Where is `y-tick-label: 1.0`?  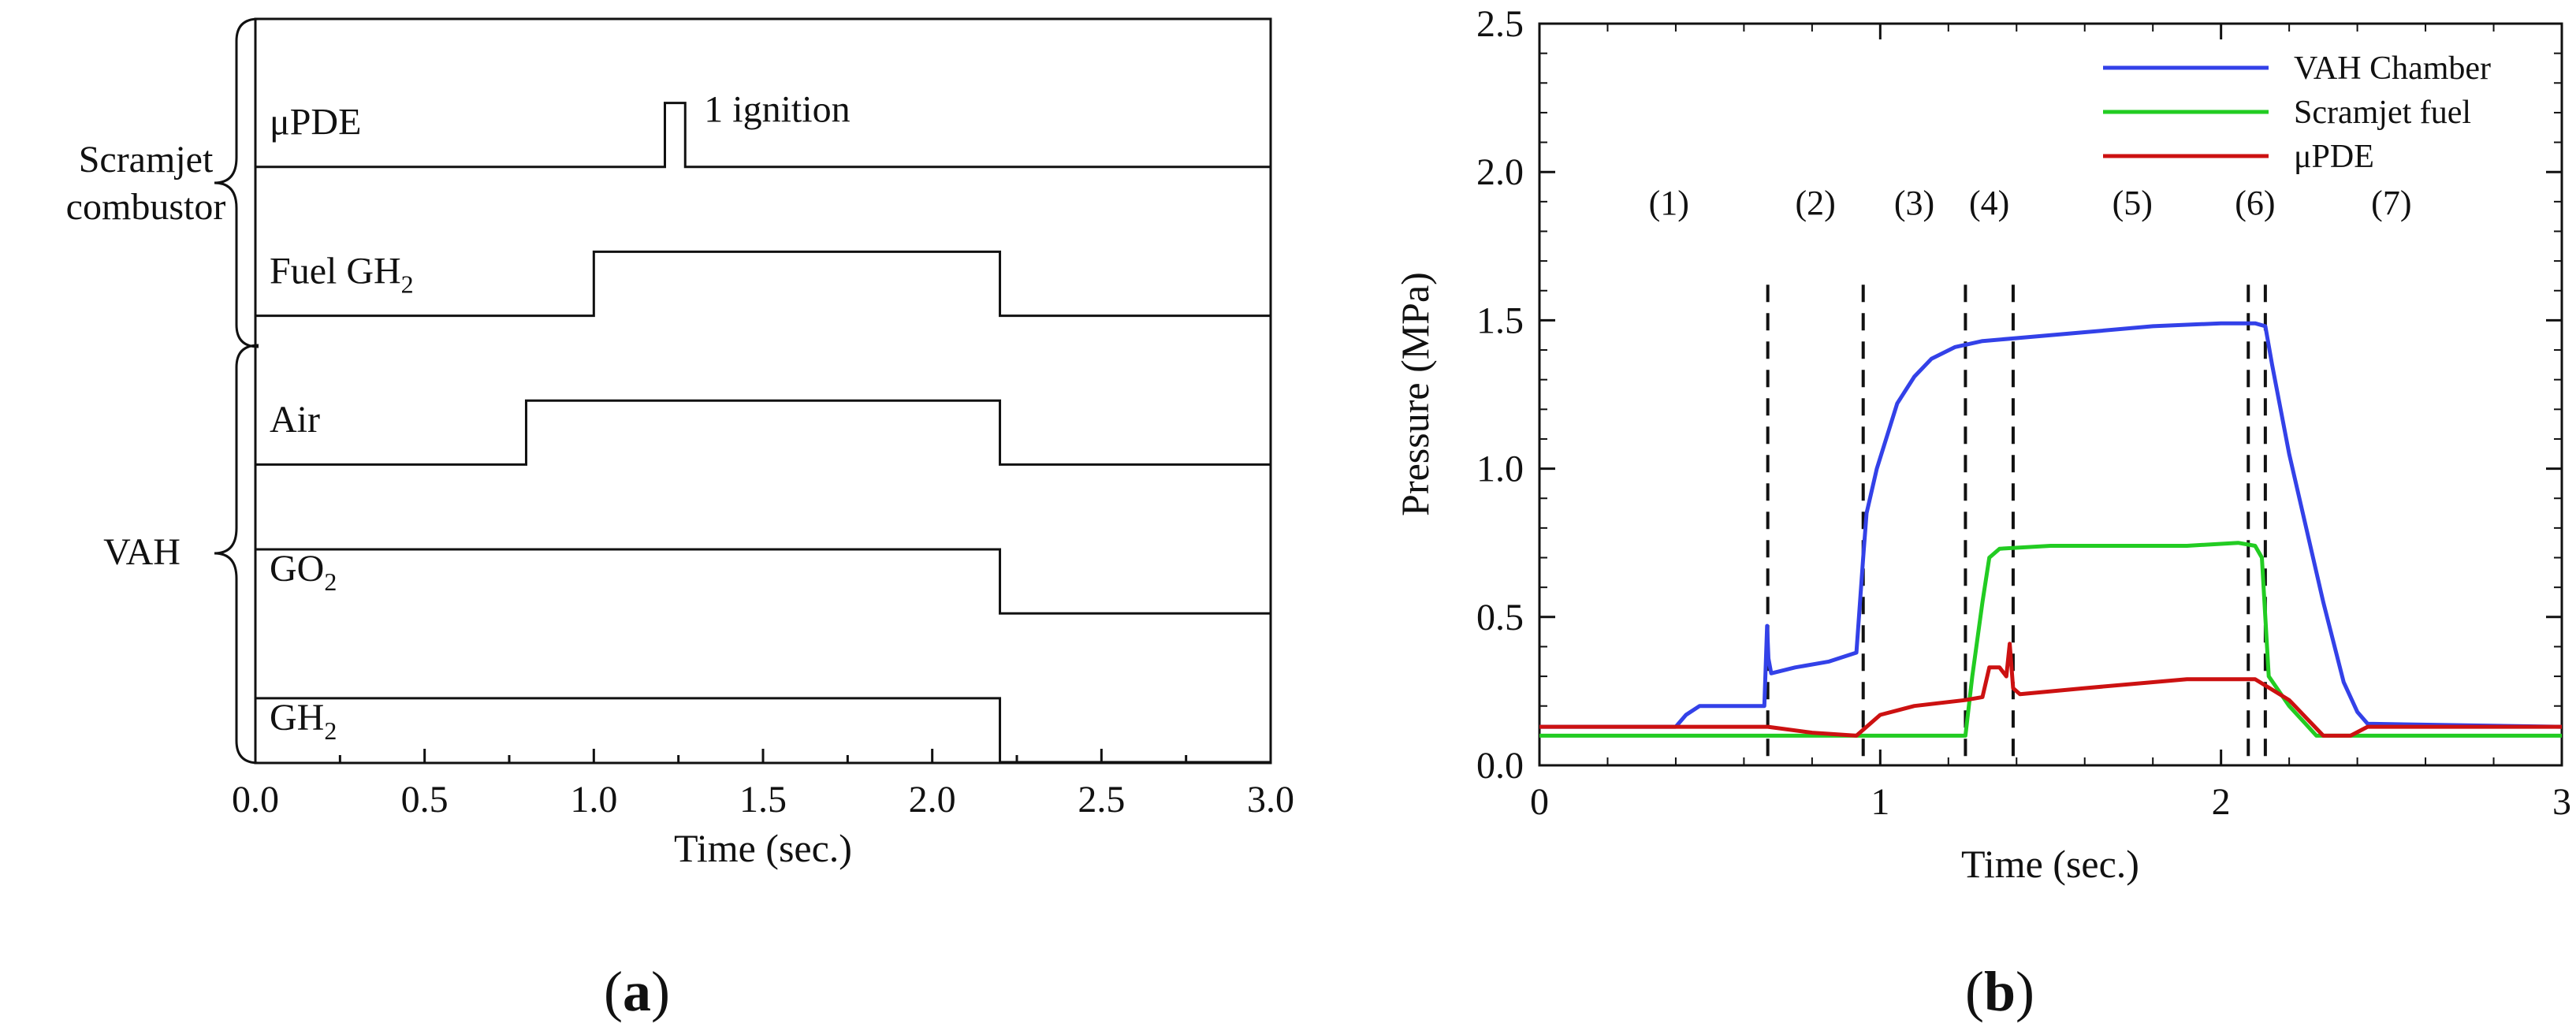
y-tick-label: 1.0 is located at coordinates (1500, 469).